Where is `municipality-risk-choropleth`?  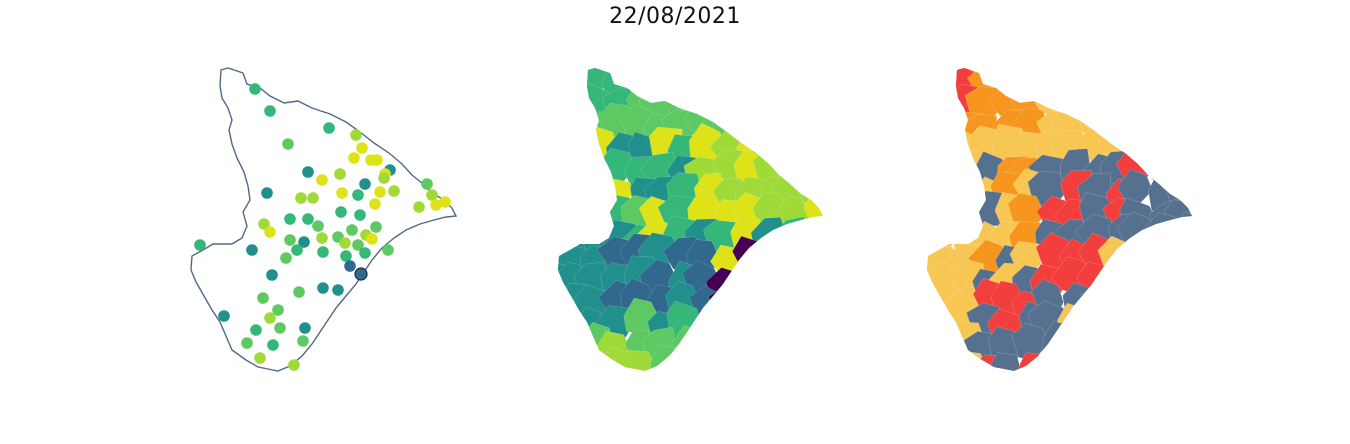 municipality-risk-choropleth is located at coordinates (1059, 219).